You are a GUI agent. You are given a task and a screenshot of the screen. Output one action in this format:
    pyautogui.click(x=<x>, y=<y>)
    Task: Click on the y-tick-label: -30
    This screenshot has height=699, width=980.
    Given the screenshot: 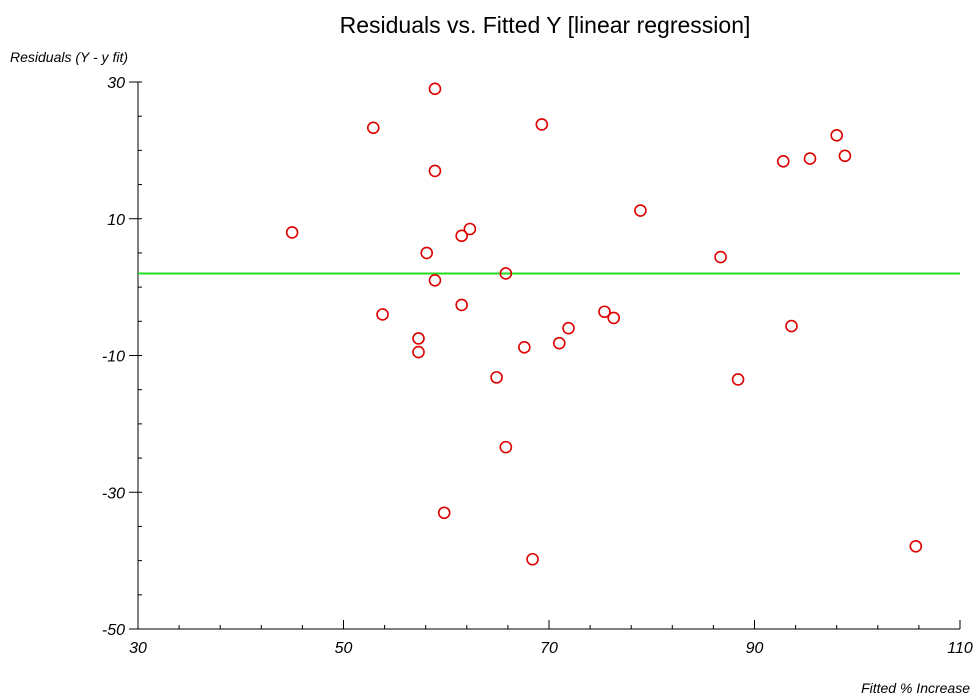 What is the action you would take?
    pyautogui.click(x=113, y=493)
    